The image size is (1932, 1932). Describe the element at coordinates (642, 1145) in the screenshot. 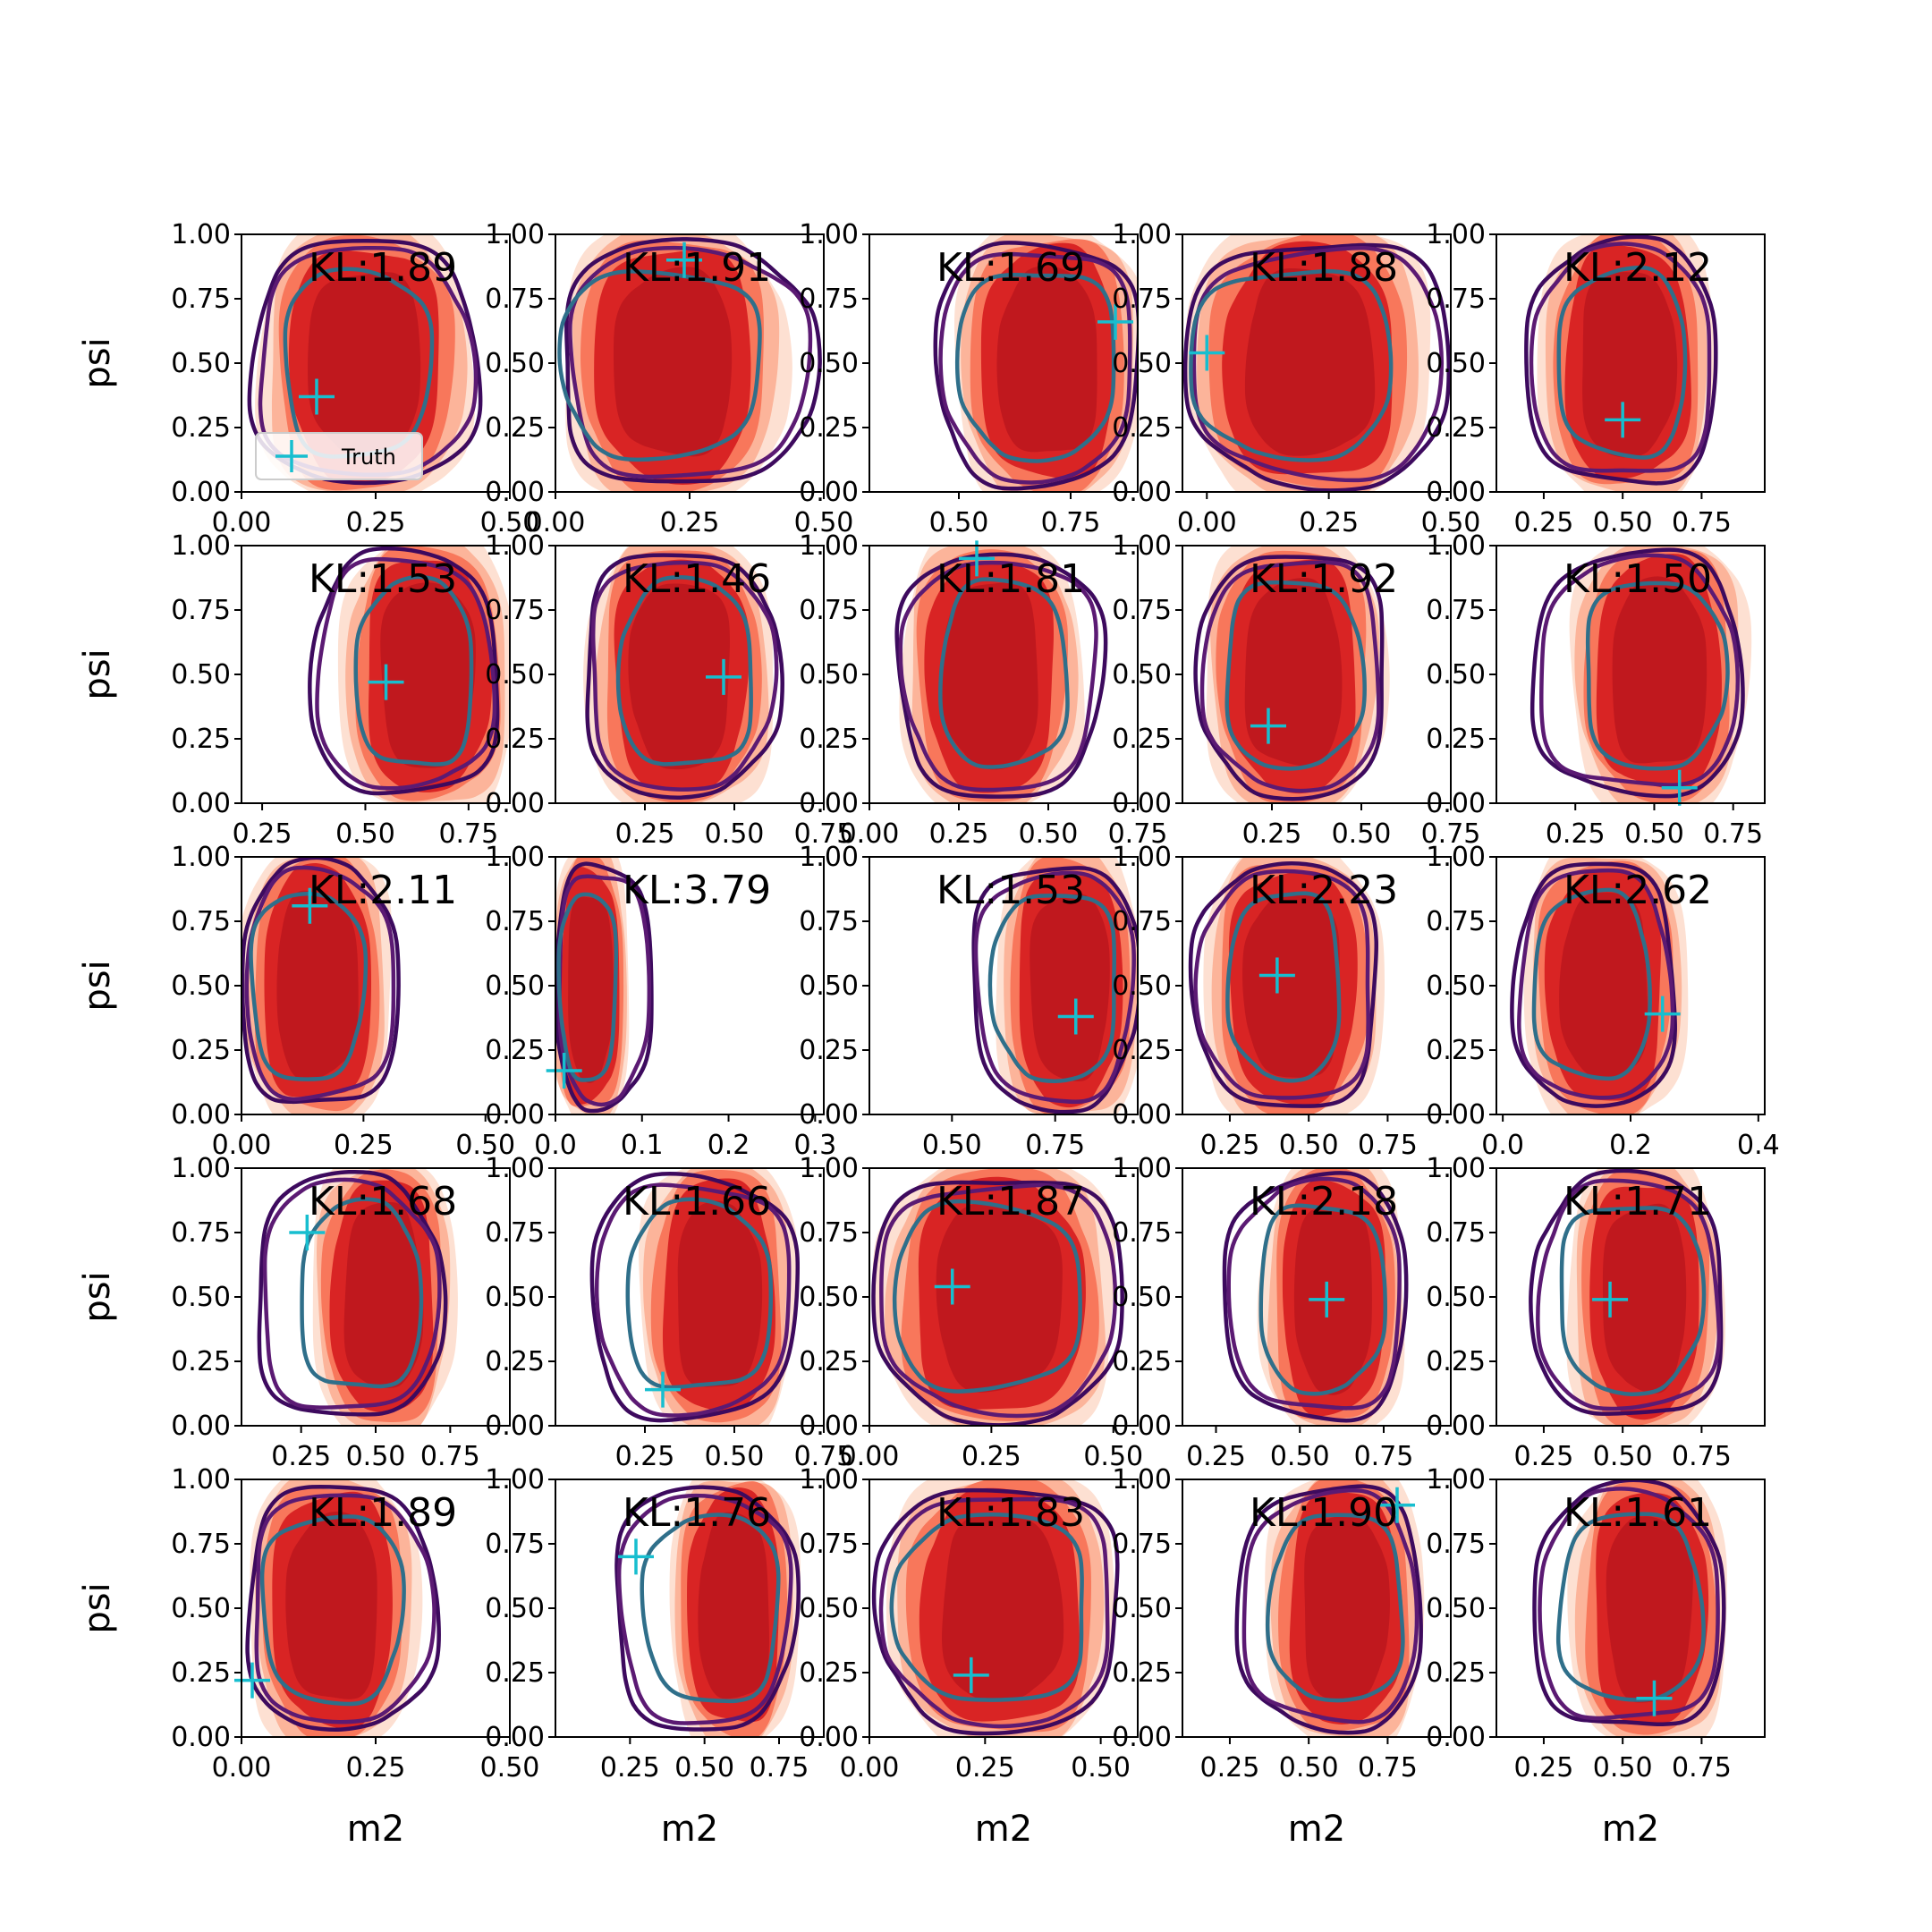

I see `x-tick-label: 0.1` at that location.